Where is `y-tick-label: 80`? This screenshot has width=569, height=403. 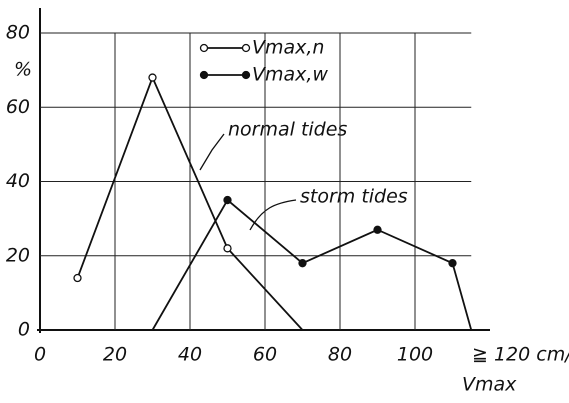 y-tick-label: 80 is located at coordinates (18, 33).